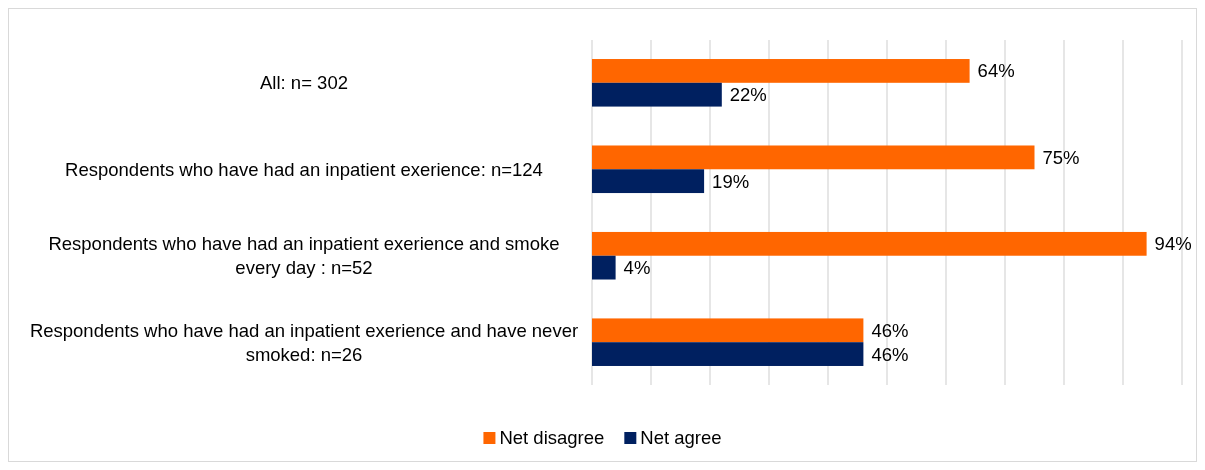 The height and width of the screenshot is (470, 1205). Describe the element at coordinates (1061, 157) in the screenshot. I see `data-label: 75%` at that location.